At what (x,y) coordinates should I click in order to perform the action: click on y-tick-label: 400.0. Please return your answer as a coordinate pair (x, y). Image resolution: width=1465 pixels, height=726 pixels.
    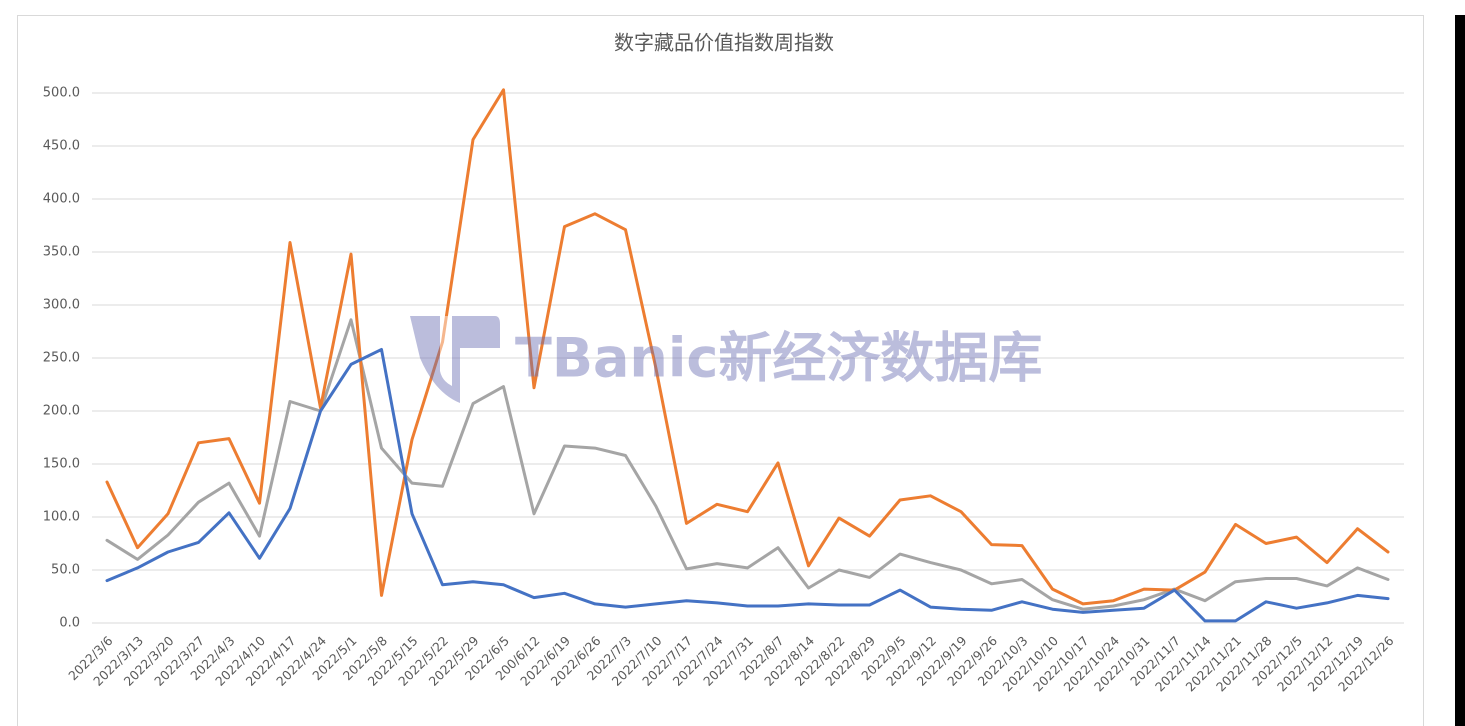
    Looking at the image, I should click on (61, 199).